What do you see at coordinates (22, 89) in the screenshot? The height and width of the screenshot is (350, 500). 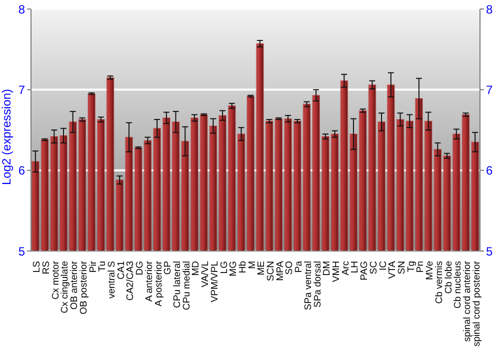 I see `y-tick-label: 7` at bounding box center [22, 89].